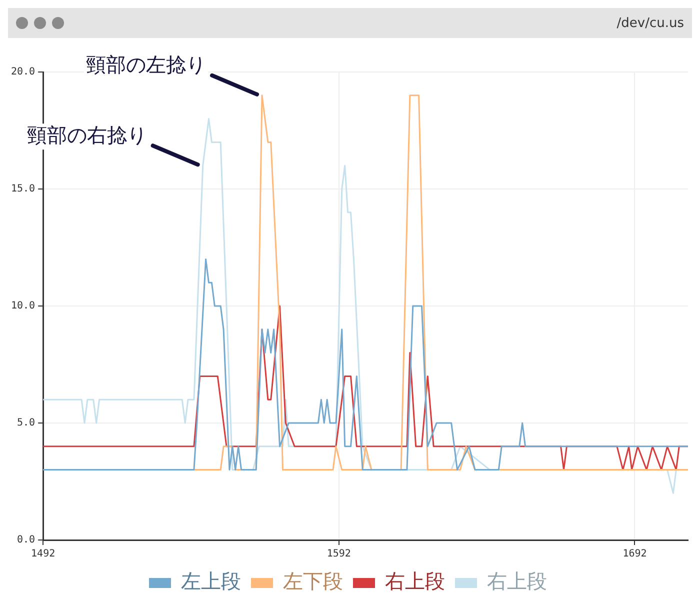 This screenshot has width=700, height=613. Describe the element at coordinates (23, 72) in the screenshot. I see `y-tick-label: 20.0` at that location.